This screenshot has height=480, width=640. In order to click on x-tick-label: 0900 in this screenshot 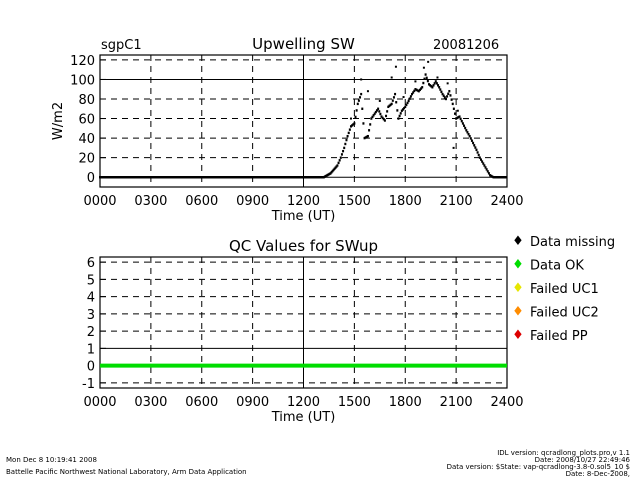, I will do `click(252, 201)`.